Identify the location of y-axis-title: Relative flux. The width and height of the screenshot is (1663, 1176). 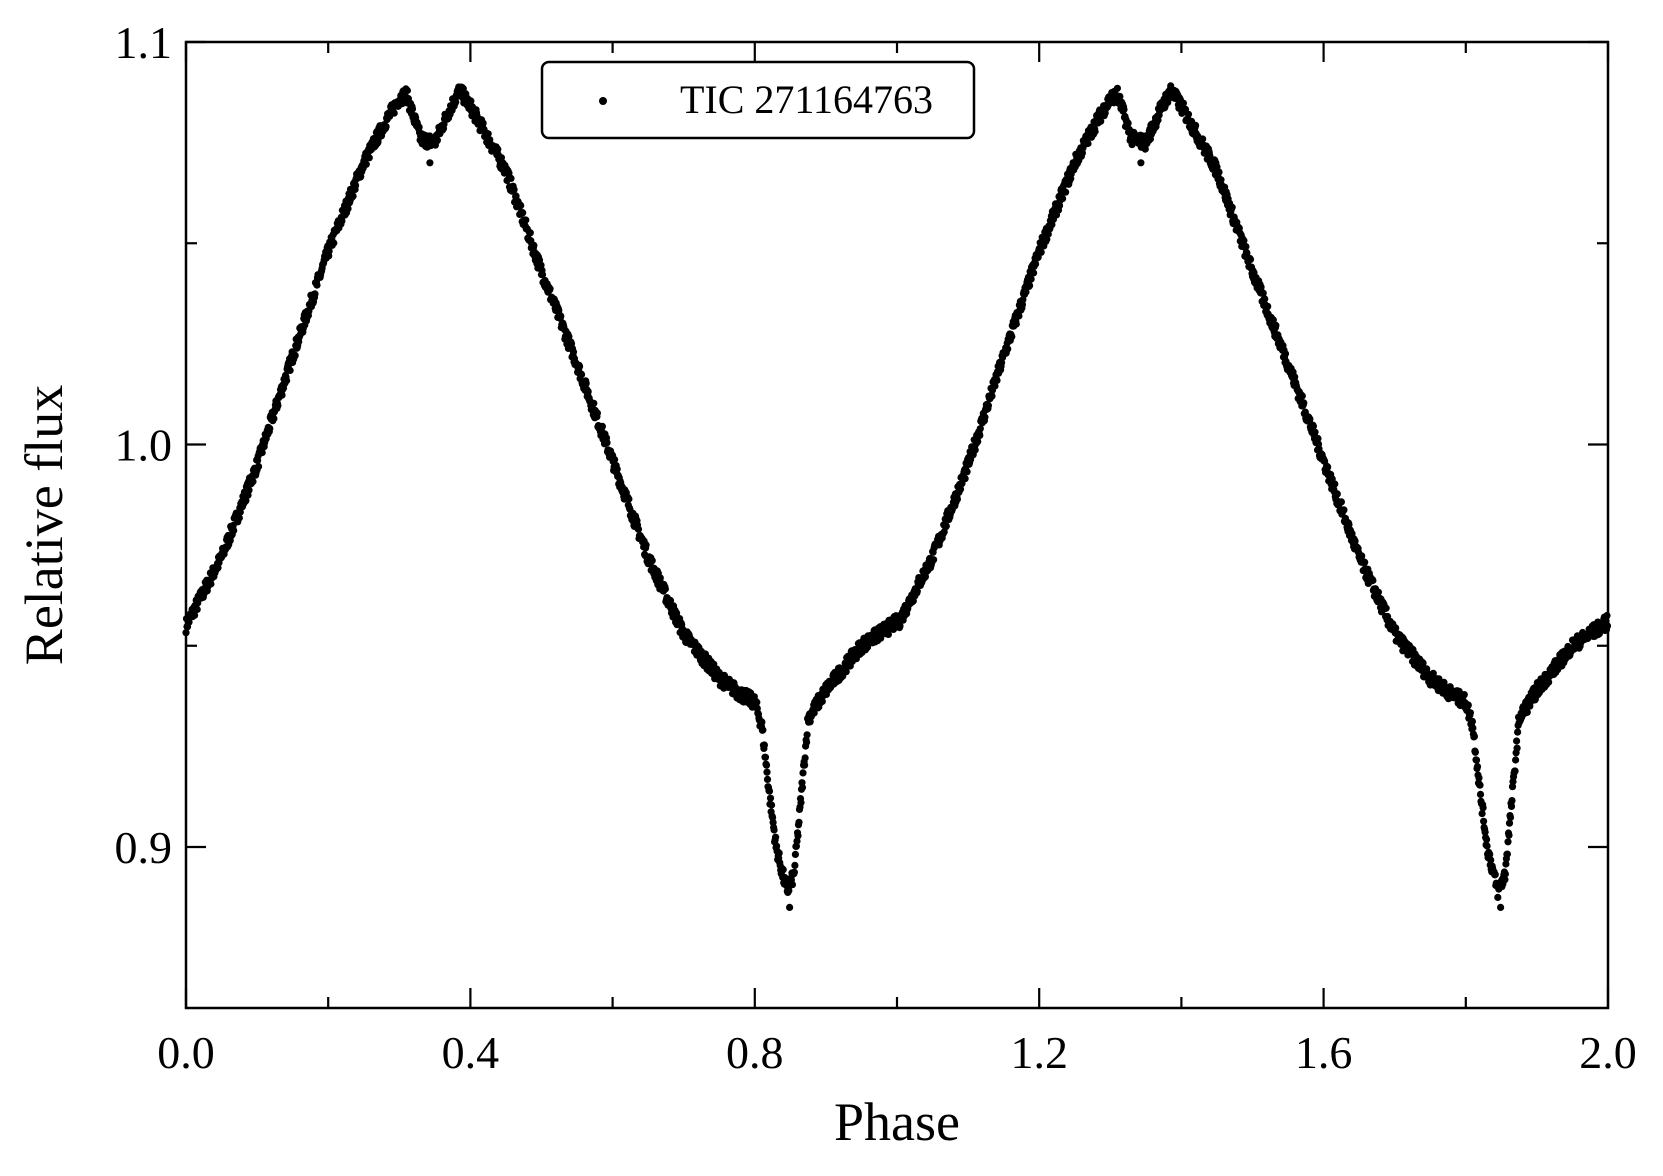
(44, 525).